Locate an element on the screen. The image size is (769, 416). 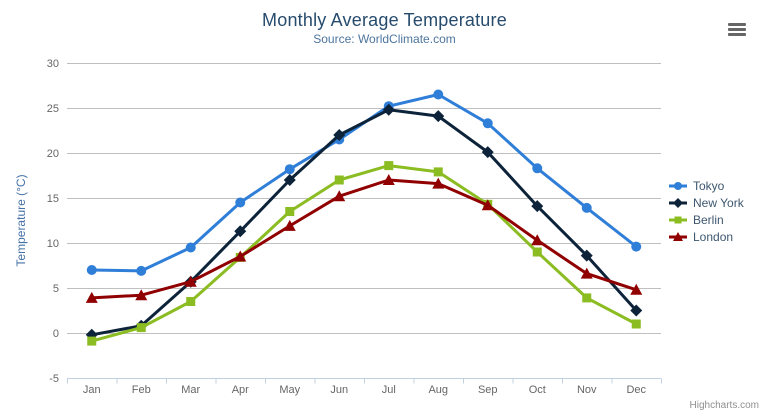
svg-text: Sep is located at coordinates (488, 390).